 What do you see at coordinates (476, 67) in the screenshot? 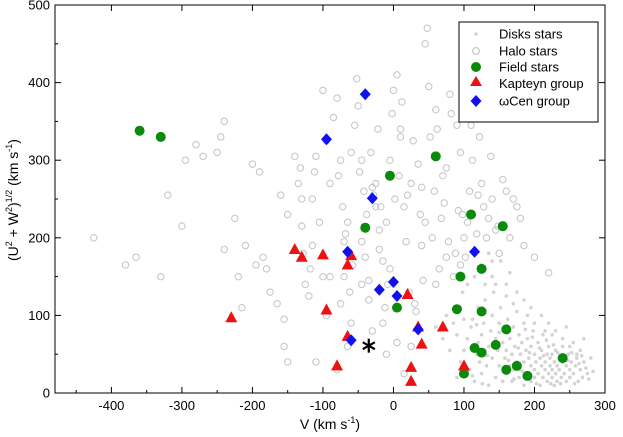
I see `legend-field-marker` at bounding box center [476, 67].